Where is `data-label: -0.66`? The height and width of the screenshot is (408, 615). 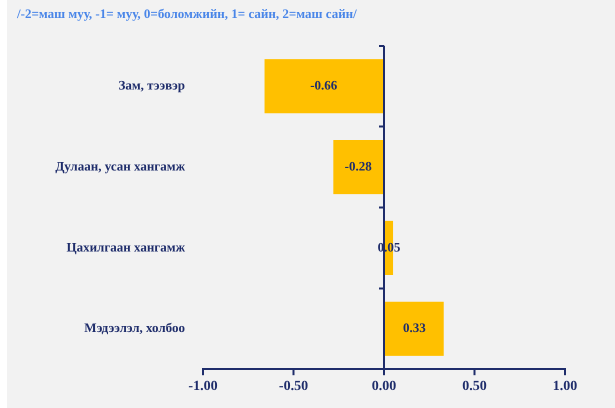 data-label: -0.66 is located at coordinates (324, 85).